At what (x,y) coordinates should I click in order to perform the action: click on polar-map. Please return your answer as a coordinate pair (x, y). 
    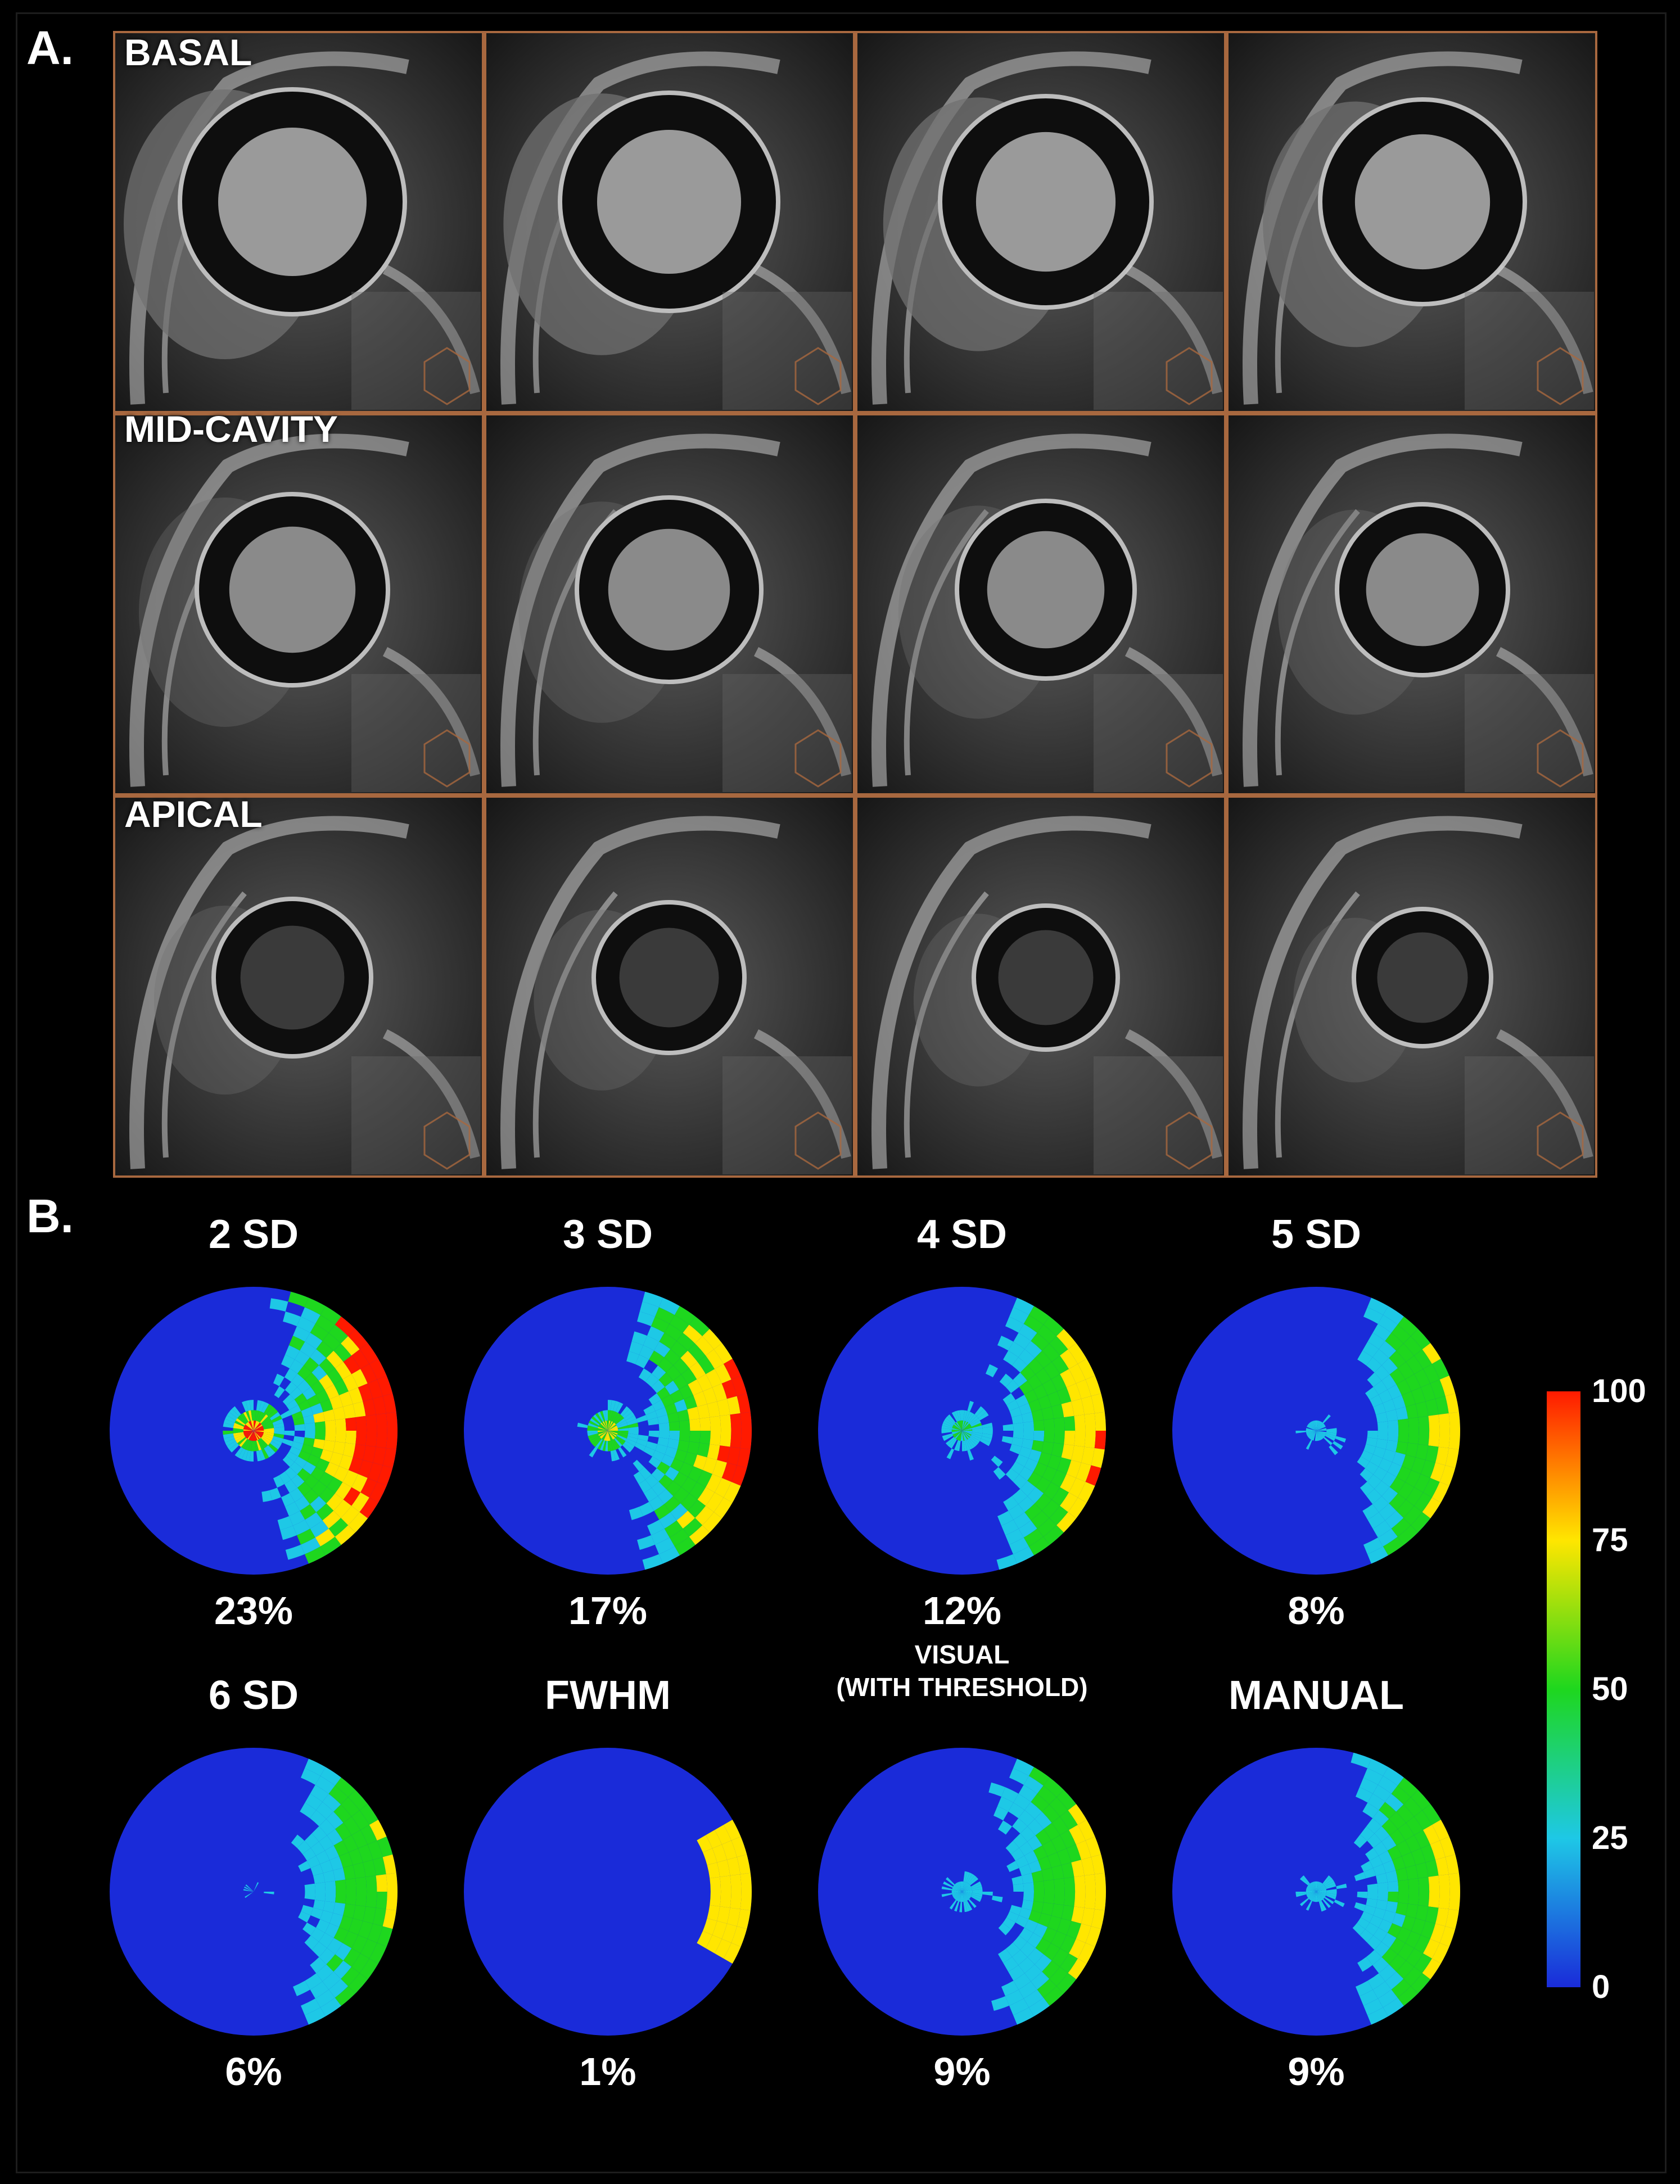
    Looking at the image, I should click on (1316, 1892).